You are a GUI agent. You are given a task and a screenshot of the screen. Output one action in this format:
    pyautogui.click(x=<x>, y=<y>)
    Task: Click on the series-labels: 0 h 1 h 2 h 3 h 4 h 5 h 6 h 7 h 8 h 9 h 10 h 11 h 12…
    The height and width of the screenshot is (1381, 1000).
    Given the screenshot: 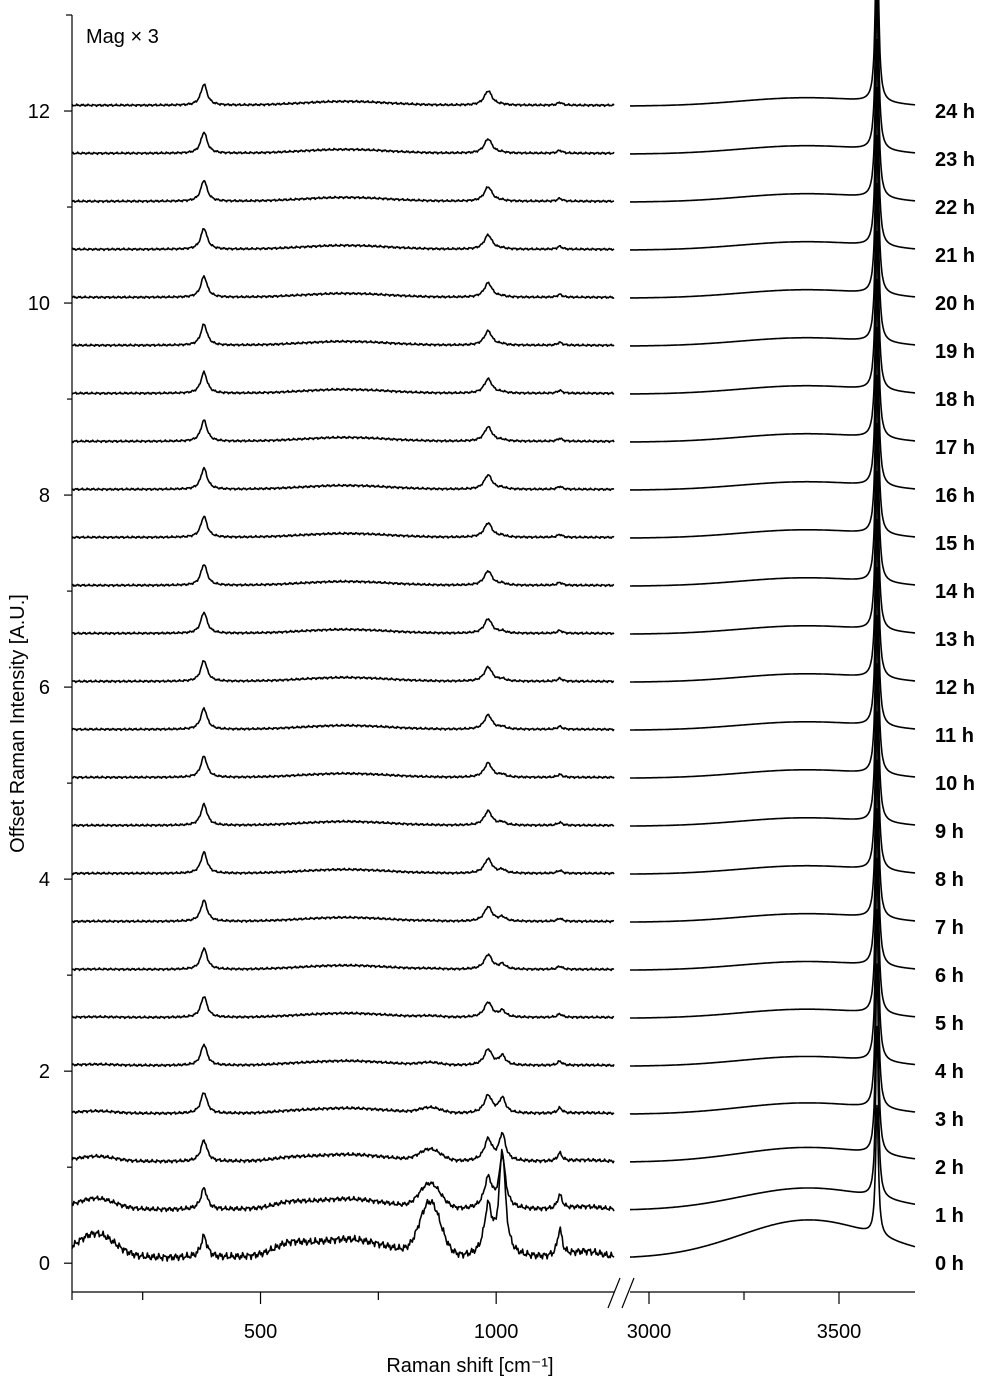 What is the action you would take?
    pyautogui.click(x=955, y=688)
    